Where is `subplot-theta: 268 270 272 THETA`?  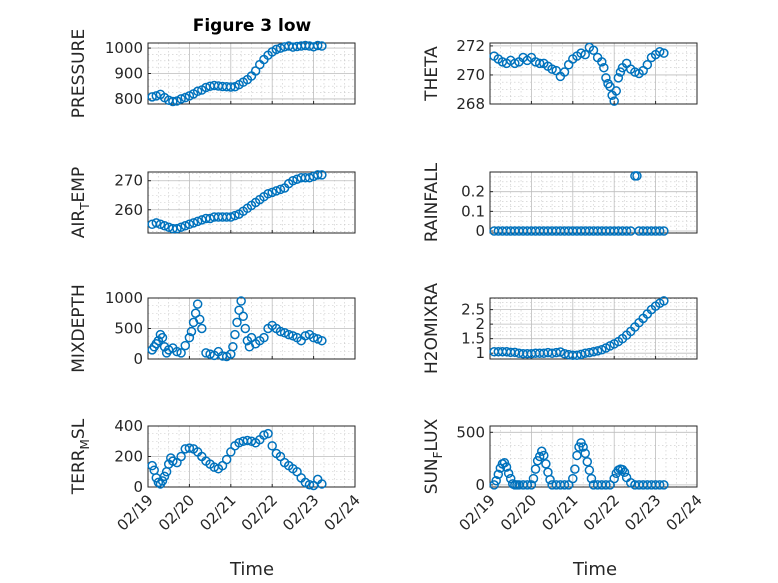 subplot-theta: 268 270 272 THETA is located at coordinates (560, 75).